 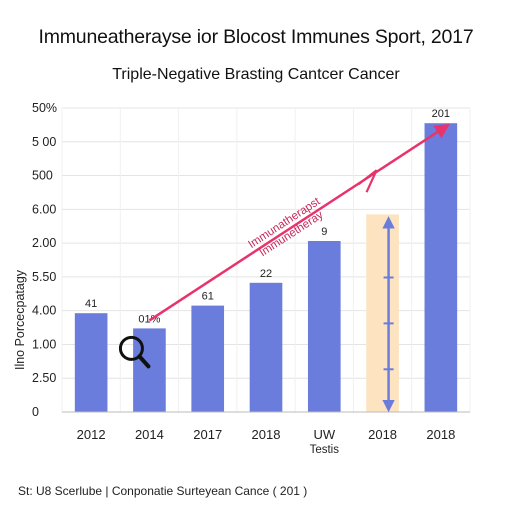 I want to click on y-tick-label: 50%, so click(x=44, y=108).